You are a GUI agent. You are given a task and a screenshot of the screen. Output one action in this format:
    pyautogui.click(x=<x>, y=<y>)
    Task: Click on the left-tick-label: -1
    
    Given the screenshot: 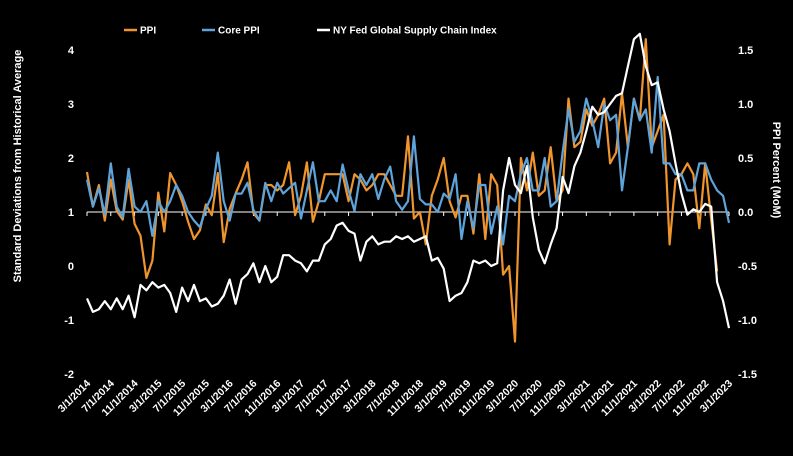 What is the action you would take?
    pyautogui.click(x=69, y=321)
    